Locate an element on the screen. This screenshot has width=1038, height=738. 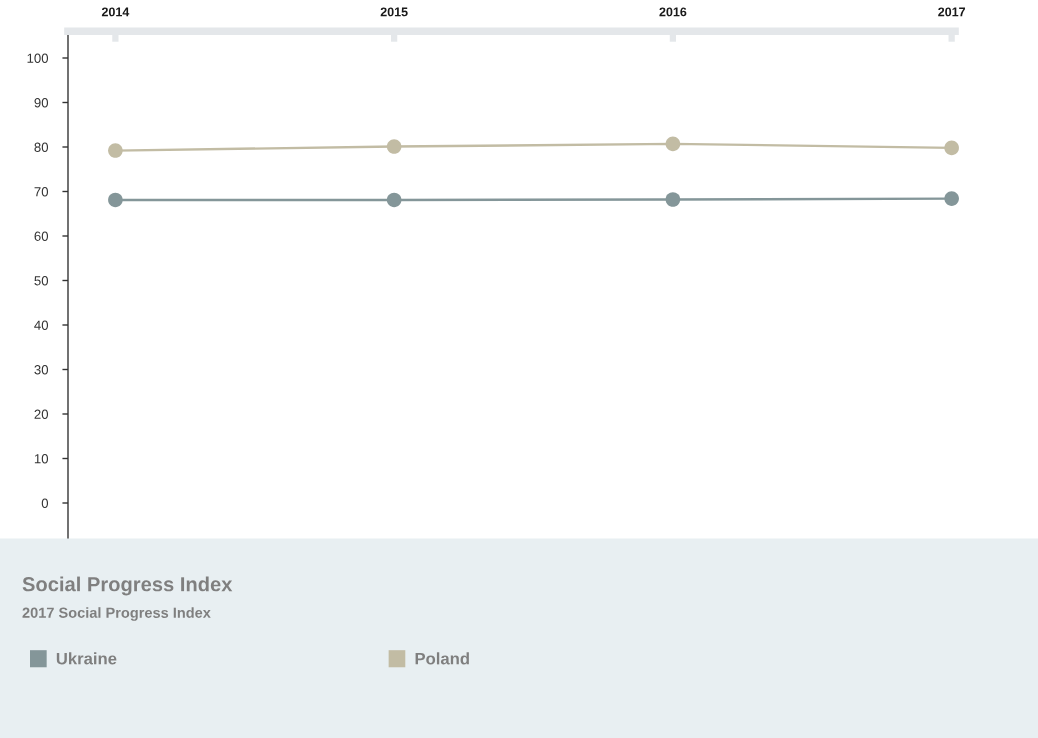
x-tick-label: 2017 is located at coordinates (952, 12).